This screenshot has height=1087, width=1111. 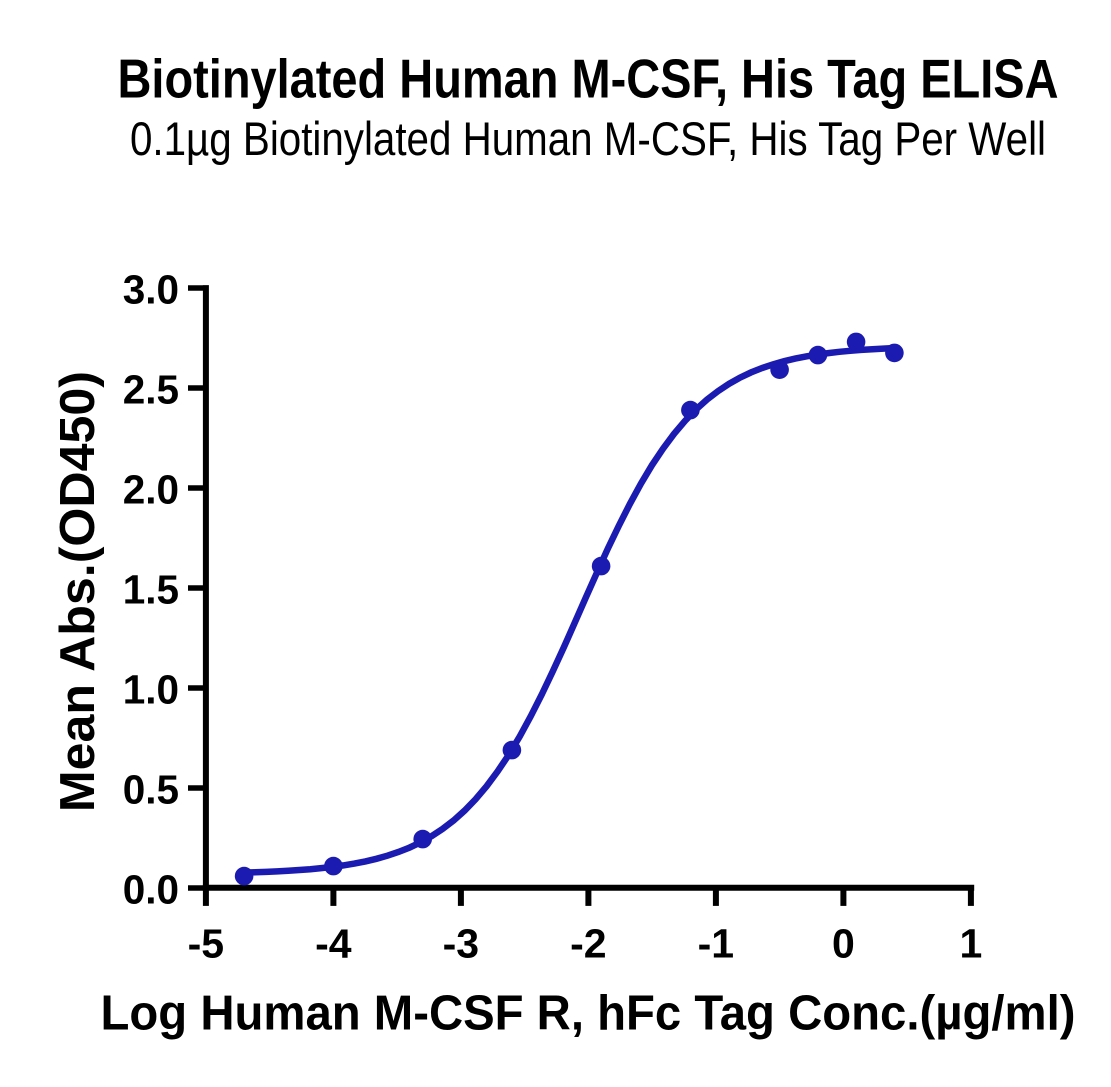 What do you see at coordinates (843, 944) in the screenshot?
I see `svg-text: 0` at bounding box center [843, 944].